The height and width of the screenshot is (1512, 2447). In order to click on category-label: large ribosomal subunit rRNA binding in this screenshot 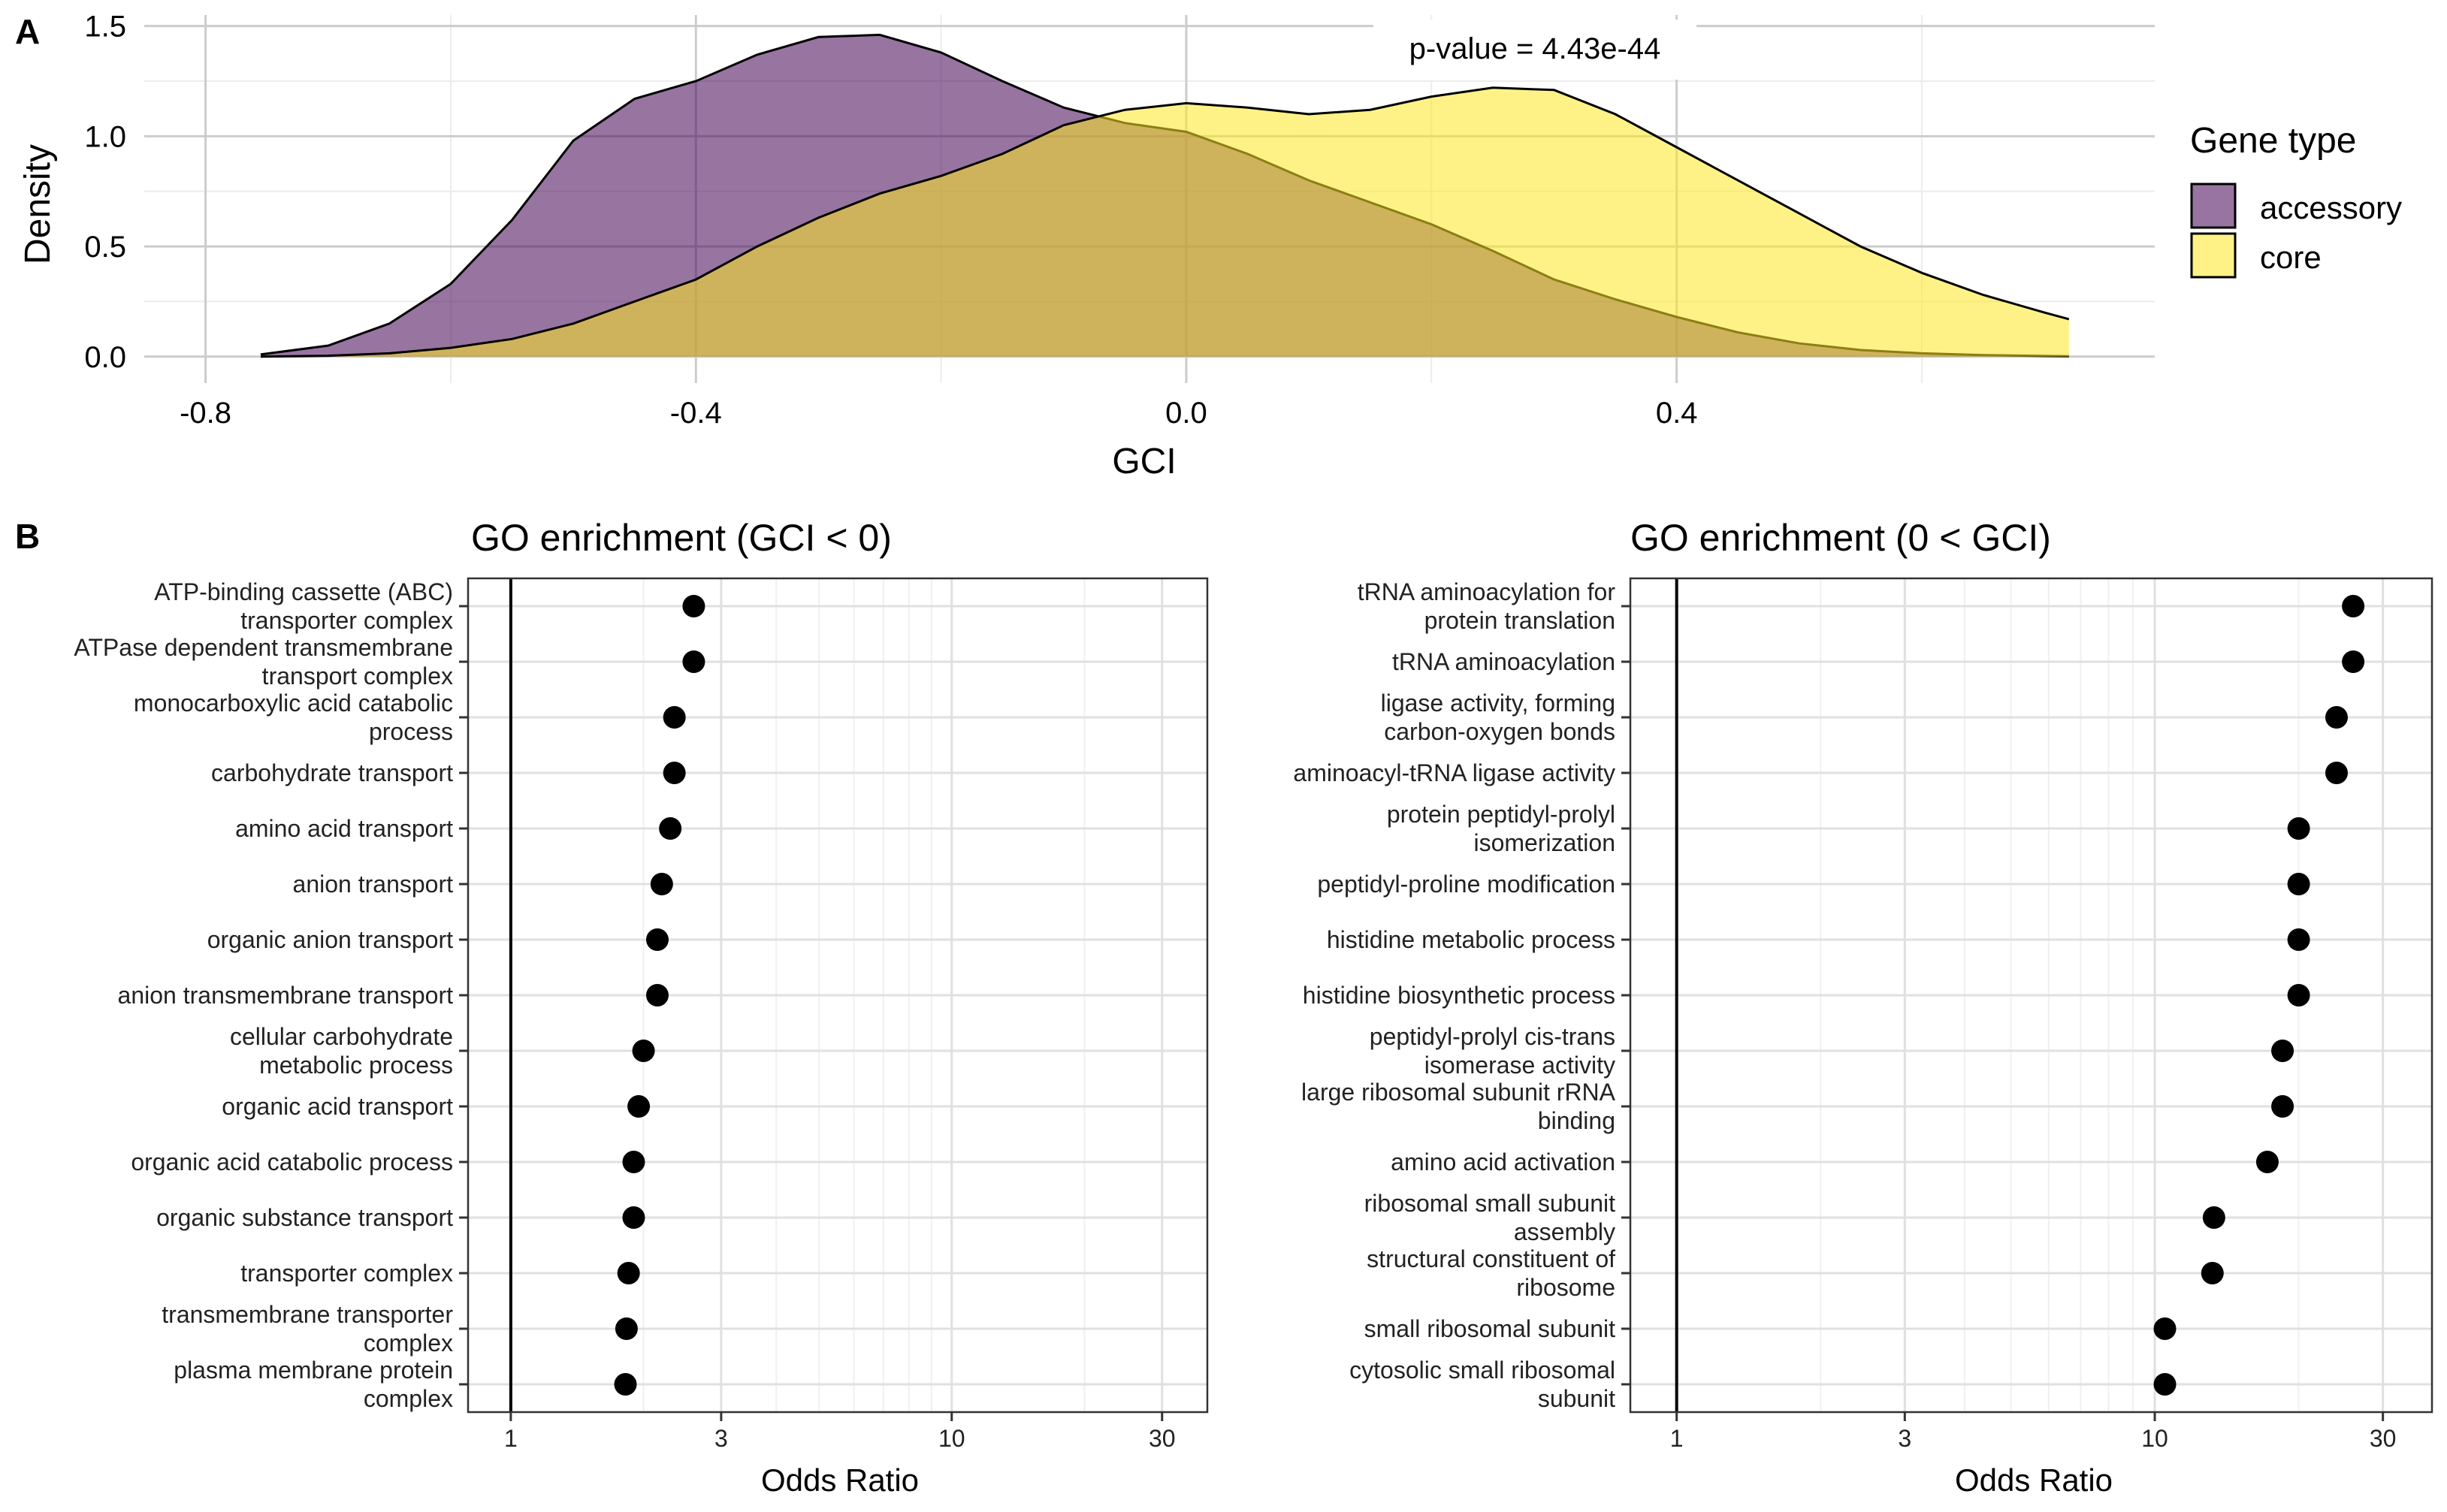, I will do `click(1458, 1106)`.